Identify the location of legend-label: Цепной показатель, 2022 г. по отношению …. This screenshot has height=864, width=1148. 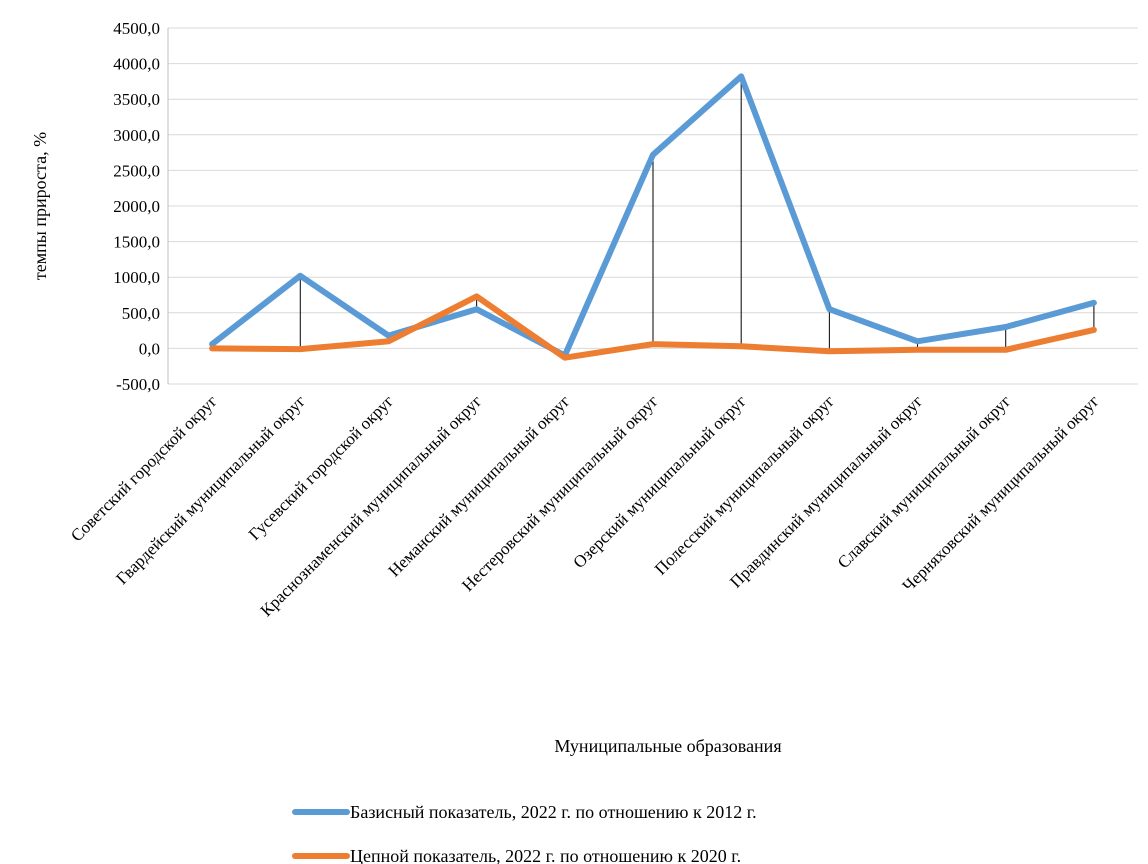
(545, 855).